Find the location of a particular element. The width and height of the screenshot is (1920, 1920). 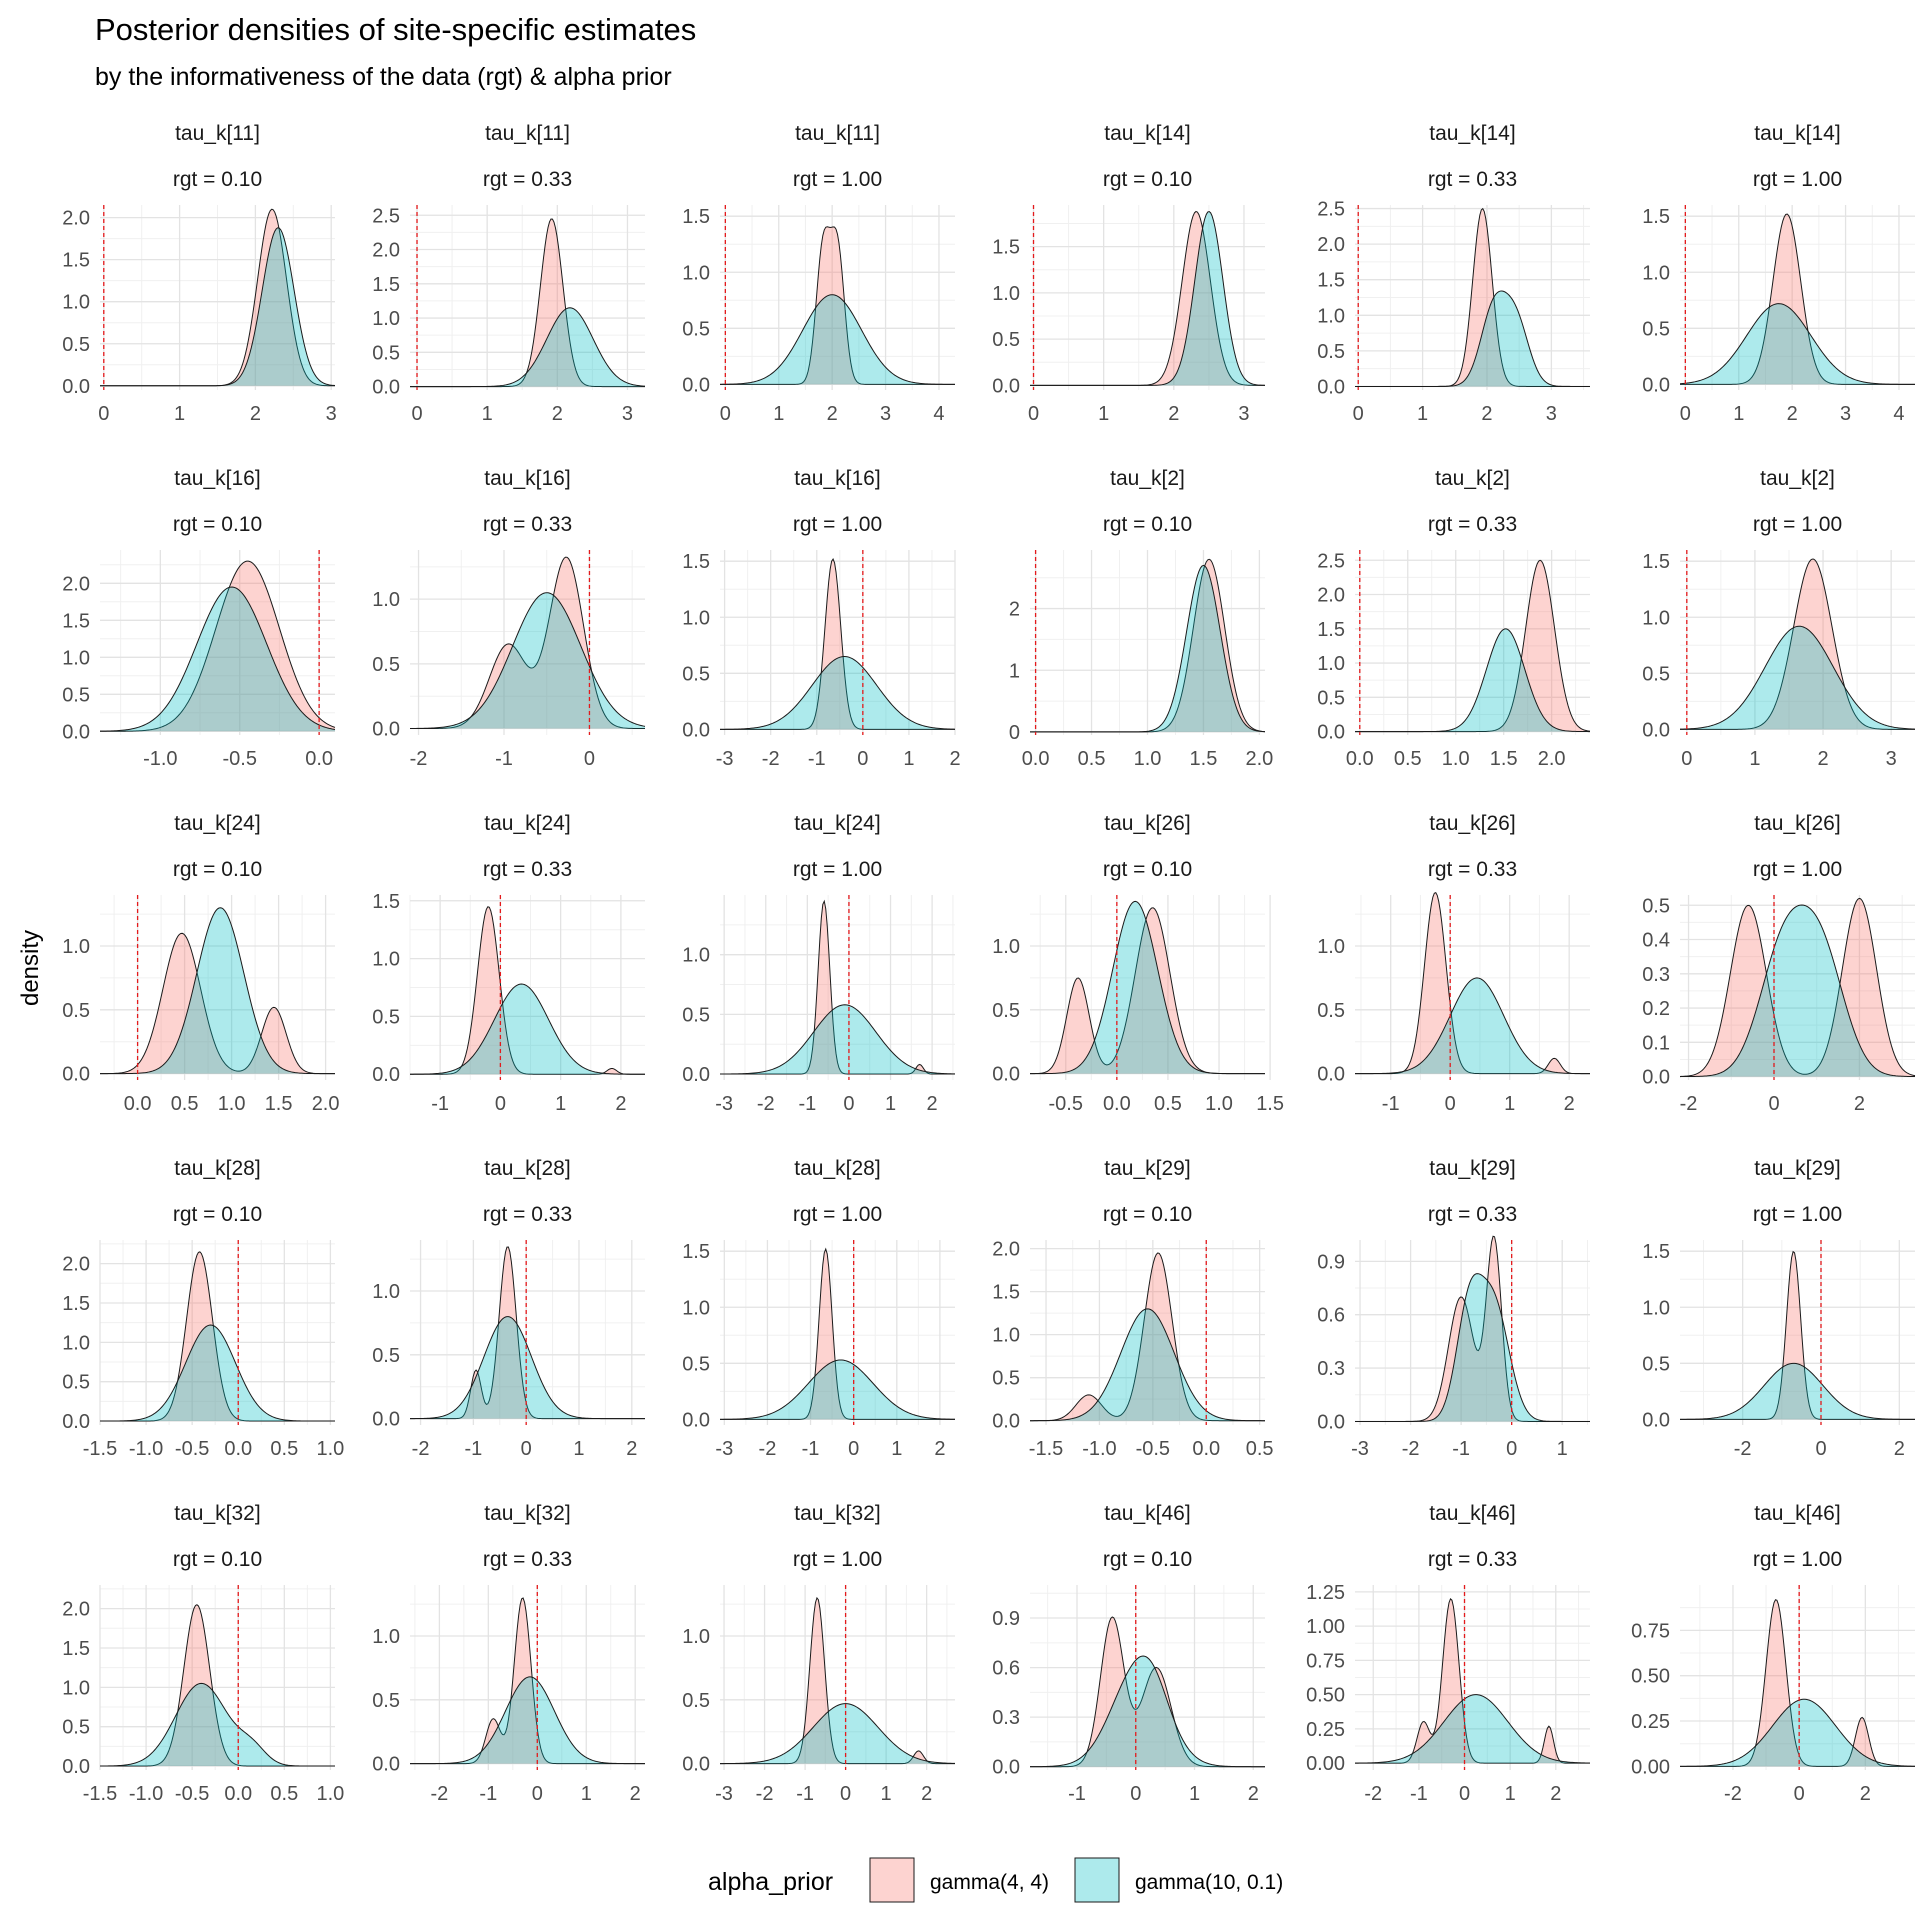

x-tick-label: 0.5 is located at coordinates (1408, 759).